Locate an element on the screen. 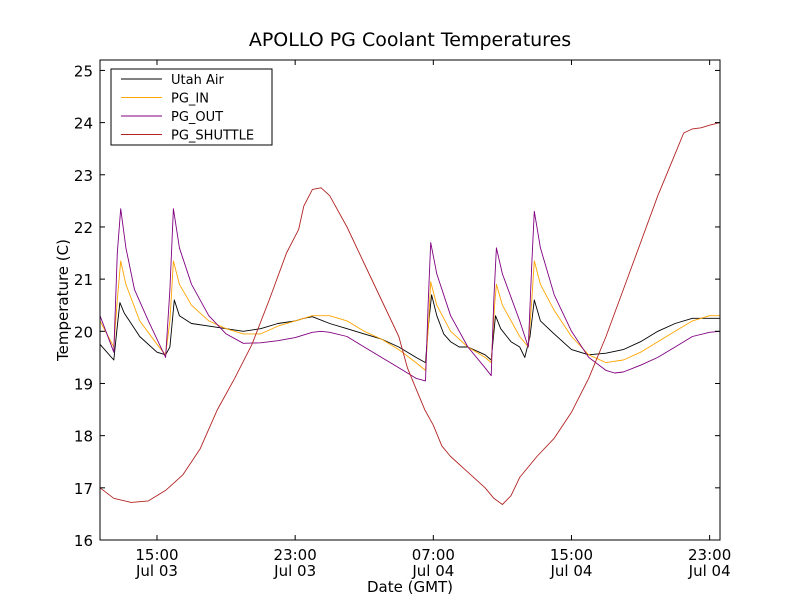  legend-label-3: PG_SHUTTLE is located at coordinates (212, 136).